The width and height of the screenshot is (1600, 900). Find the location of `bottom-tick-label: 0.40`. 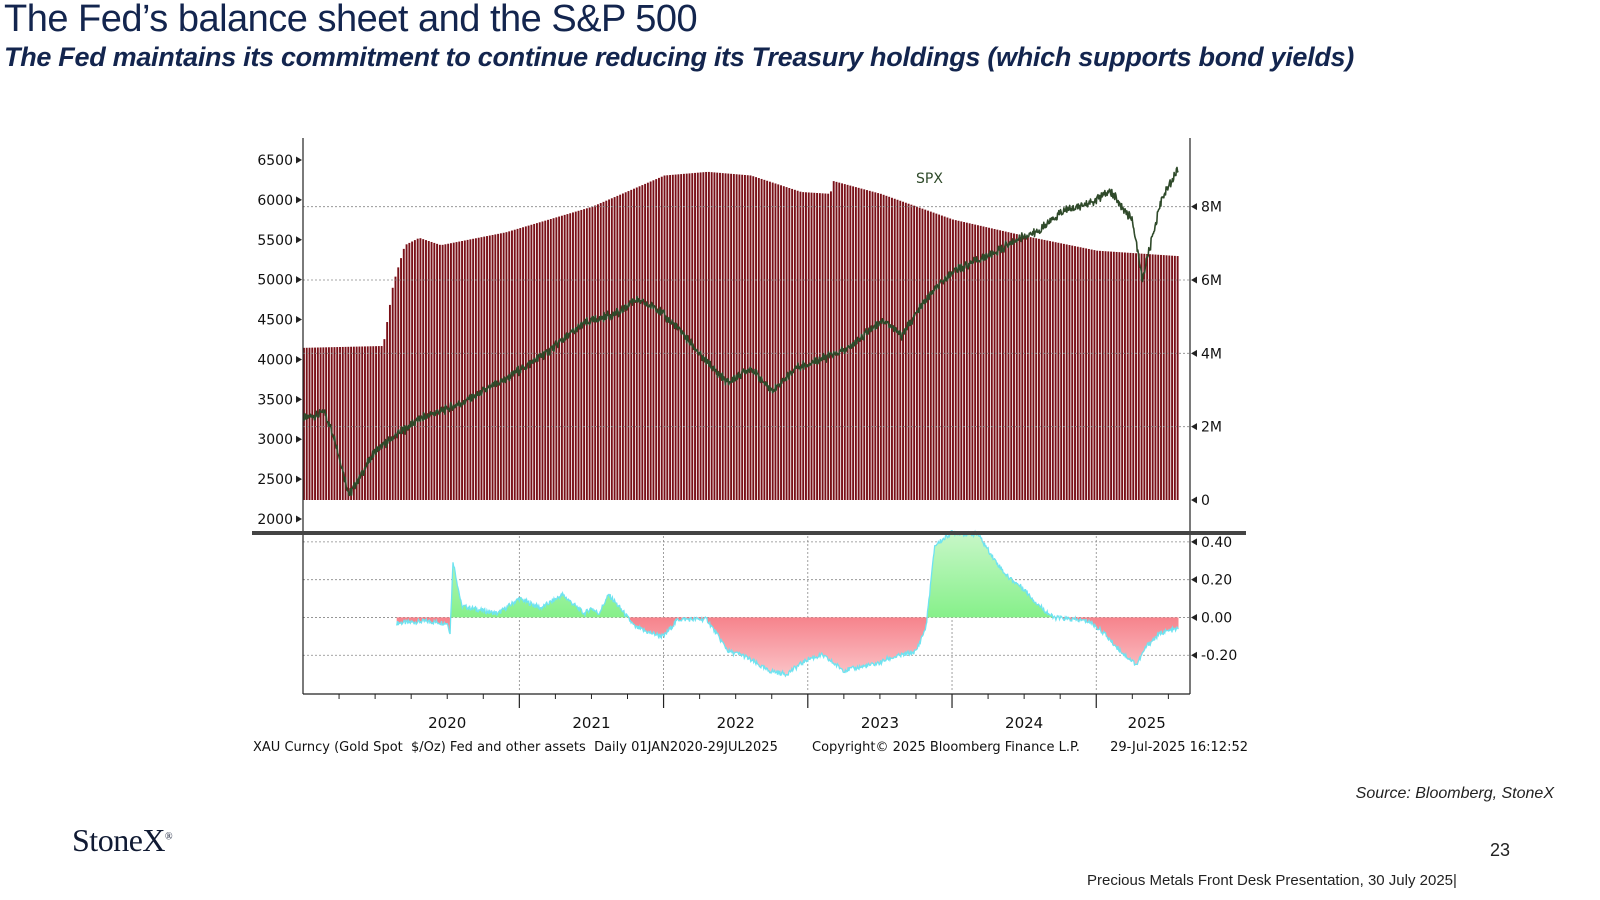

bottom-tick-label: 0.40 is located at coordinates (1216, 543).